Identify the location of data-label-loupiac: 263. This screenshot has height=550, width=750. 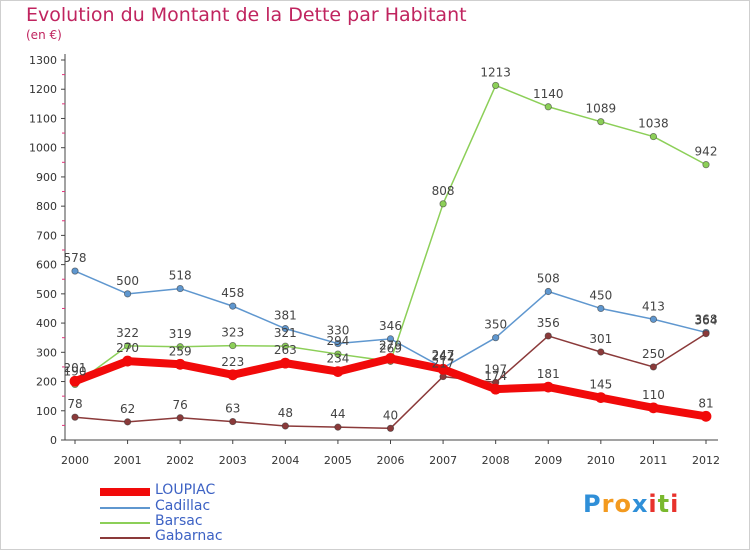
(285, 350).